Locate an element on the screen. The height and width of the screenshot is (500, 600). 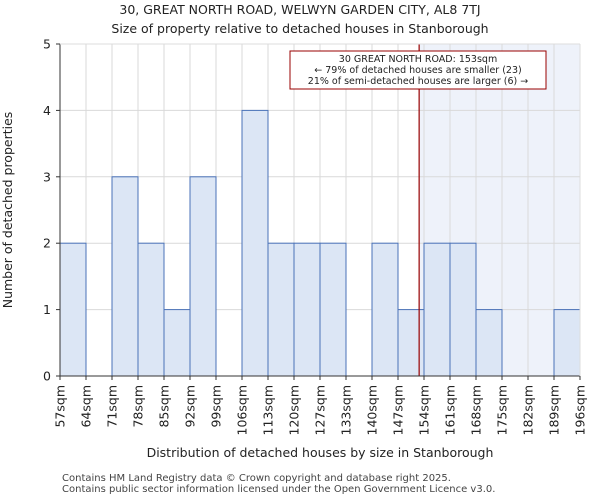
y-tick-label: 4 is located at coordinates (47, 110).